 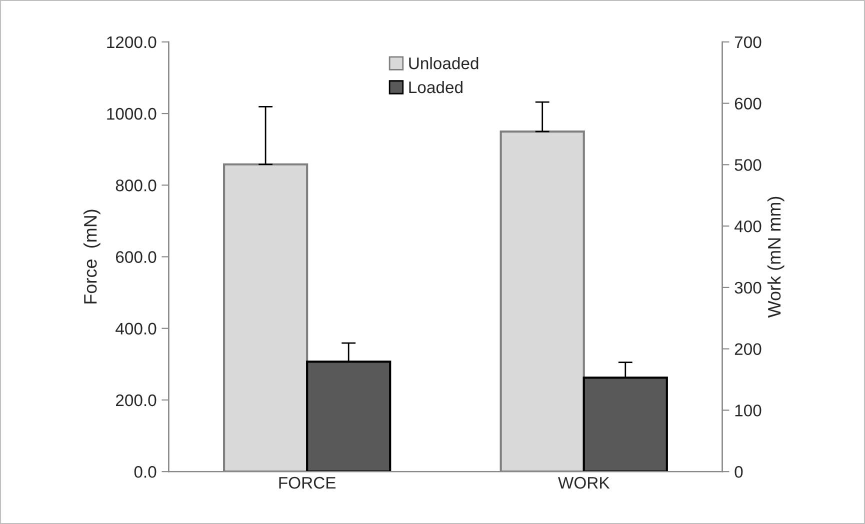 What do you see at coordinates (748, 349) in the screenshot?
I see `y2-tick-label: 200` at bounding box center [748, 349].